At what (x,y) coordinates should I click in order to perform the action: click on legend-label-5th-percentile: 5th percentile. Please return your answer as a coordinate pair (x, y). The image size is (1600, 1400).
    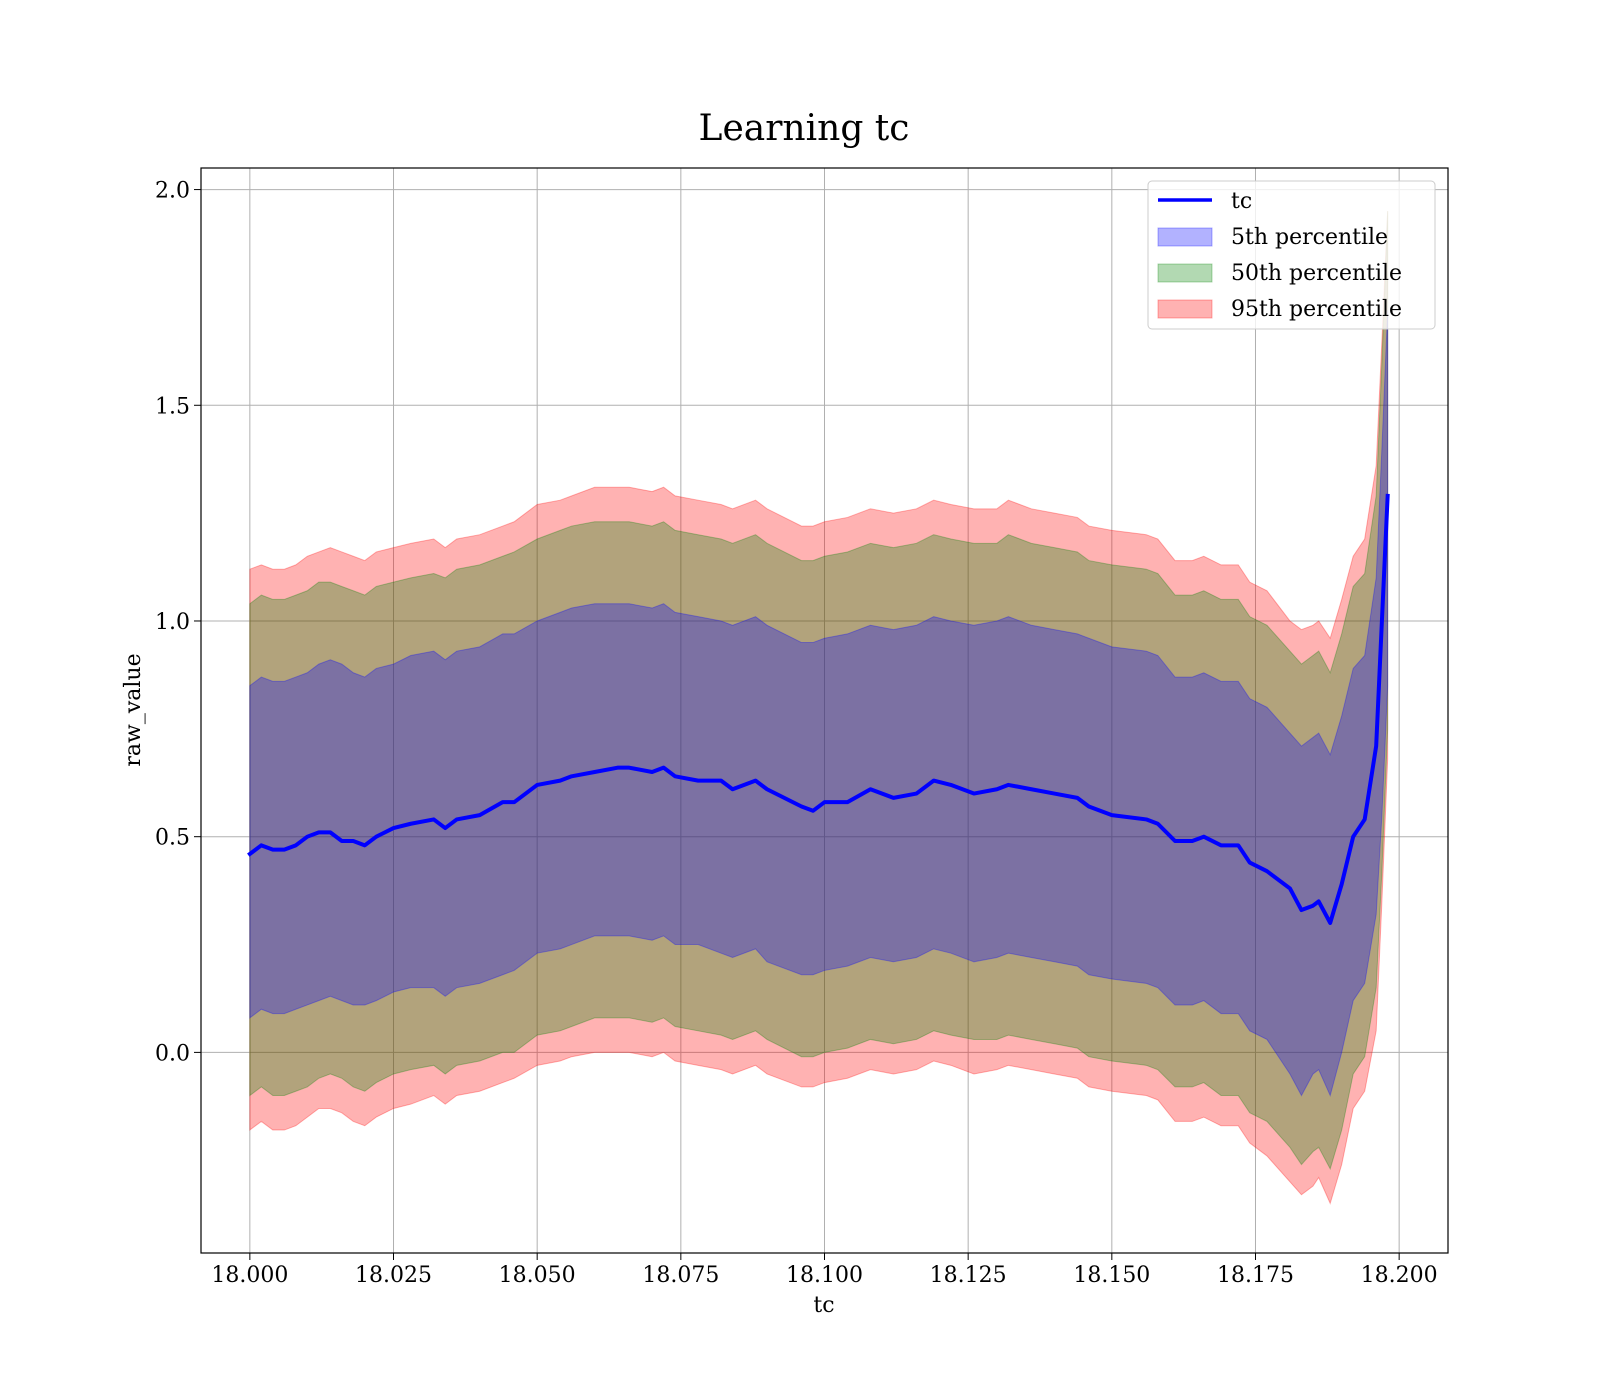
    Looking at the image, I should click on (1309, 237).